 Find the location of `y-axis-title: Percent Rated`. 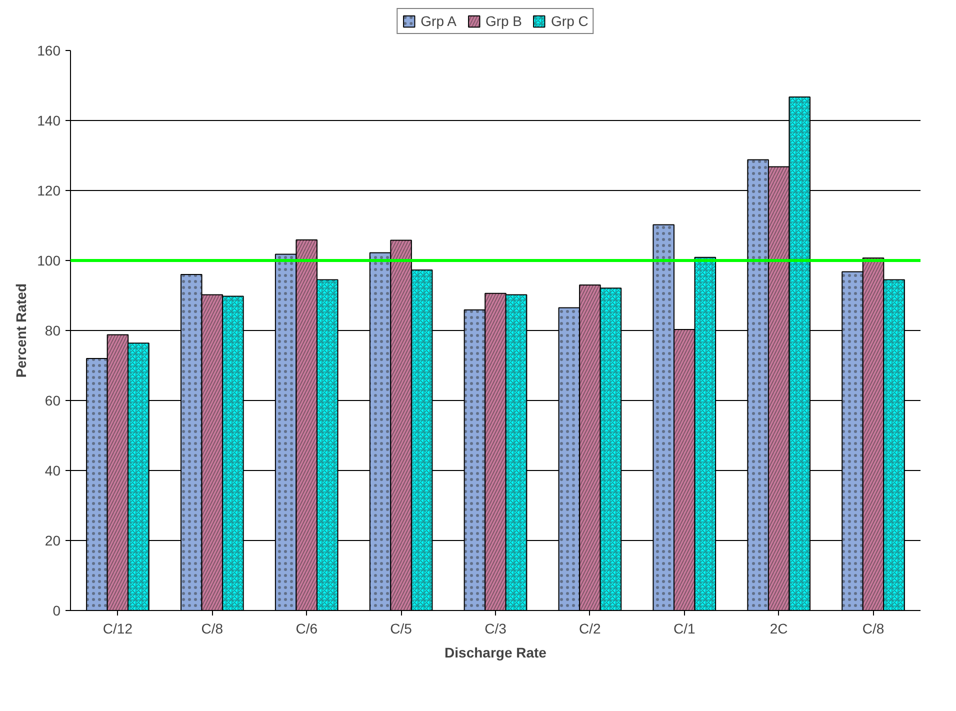

y-axis-title: Percent Rated is located at coordinates (21, 330).